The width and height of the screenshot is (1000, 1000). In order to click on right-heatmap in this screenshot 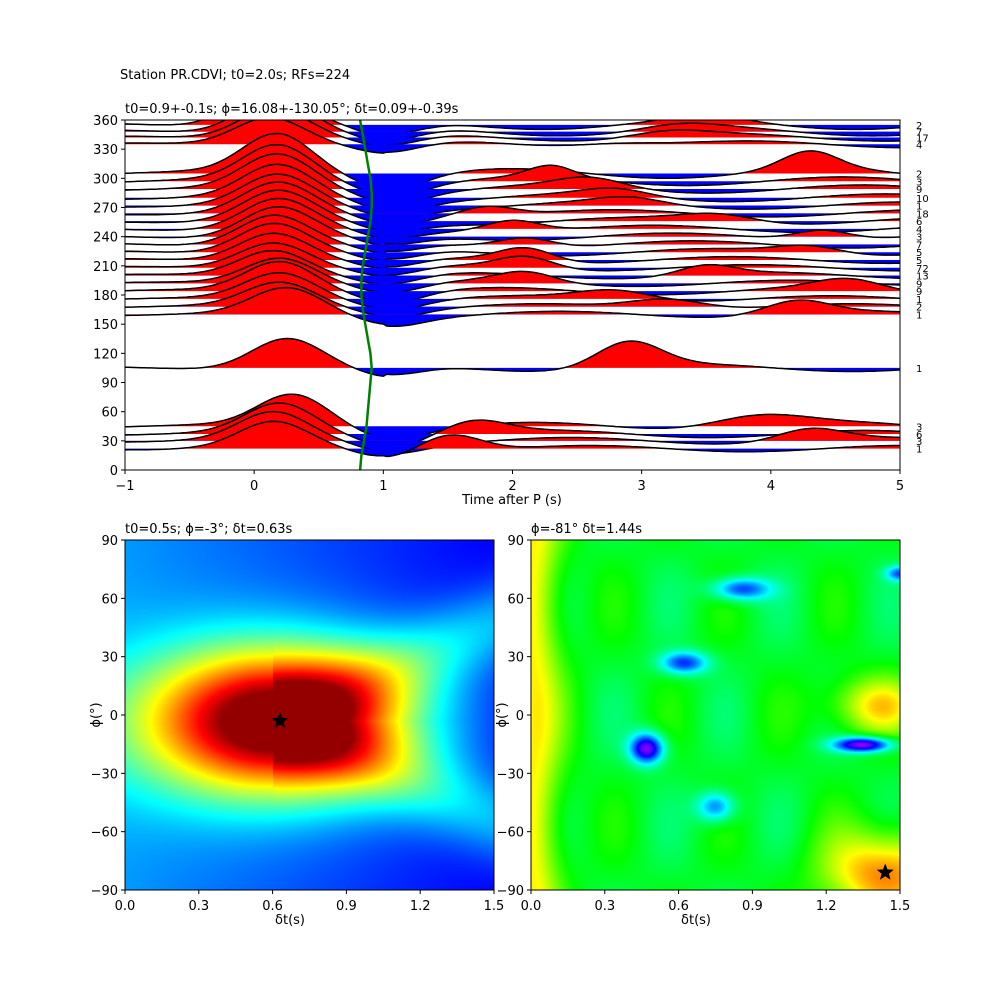, I will do `click(715, 715)`.